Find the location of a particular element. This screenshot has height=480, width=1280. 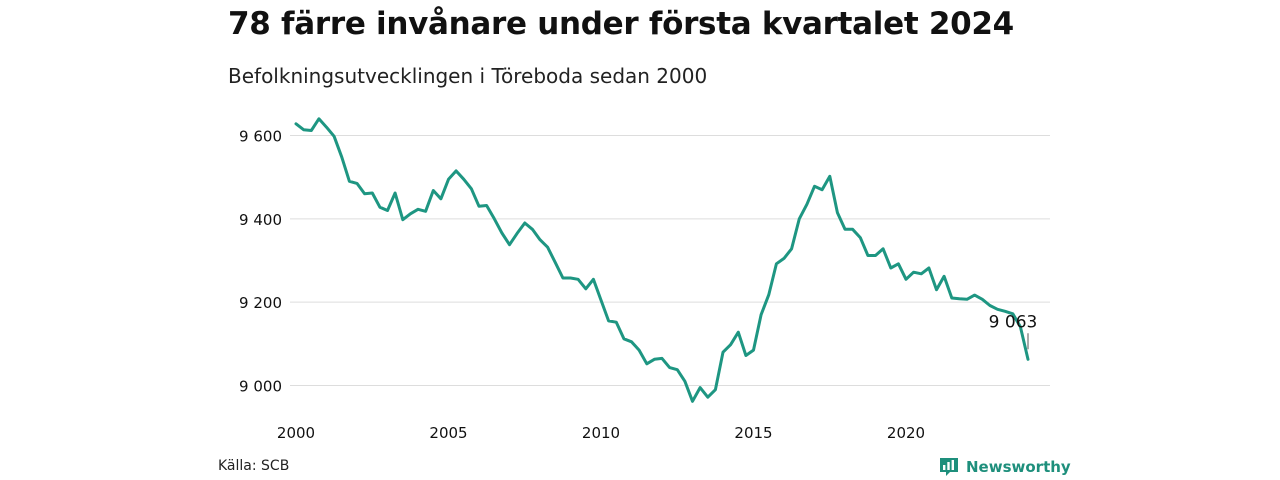

y-tick-label: 9 000 is located at coordinates (260, 387).